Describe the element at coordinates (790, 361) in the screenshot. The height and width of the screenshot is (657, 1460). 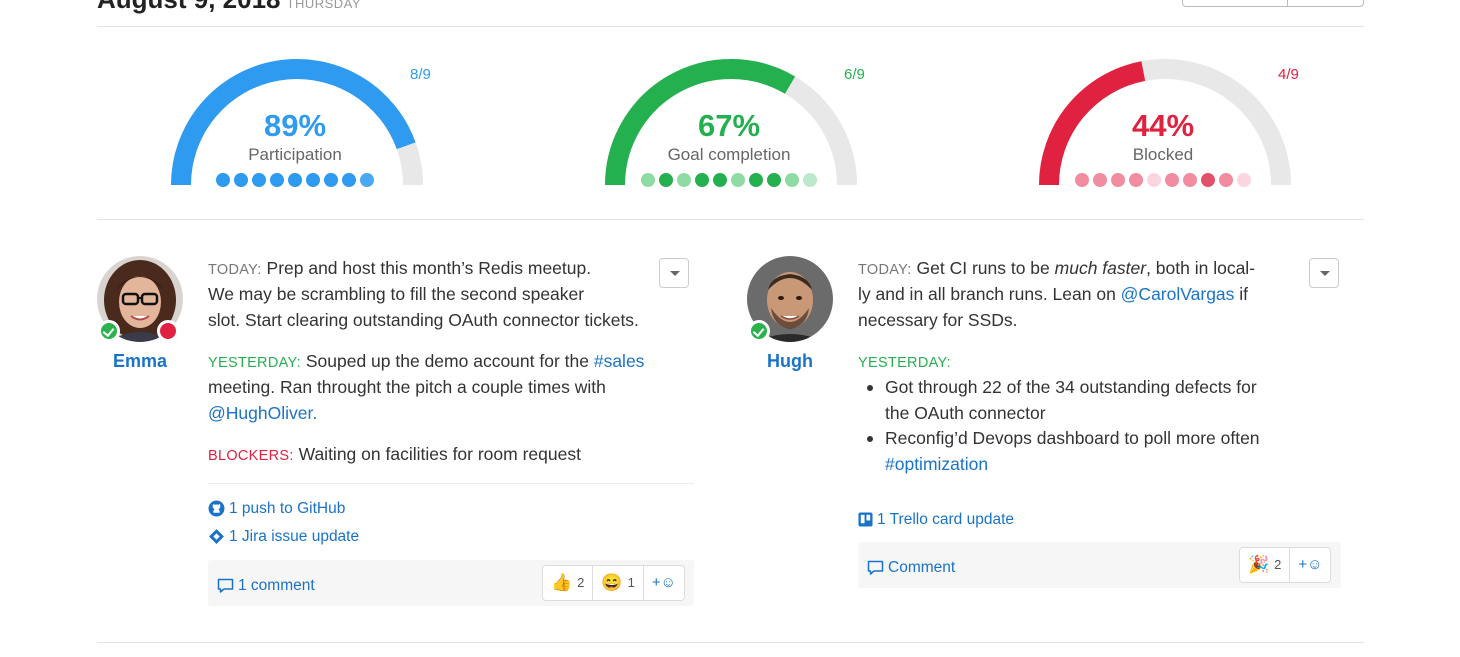
I see `user-name: Hugh` at that location.